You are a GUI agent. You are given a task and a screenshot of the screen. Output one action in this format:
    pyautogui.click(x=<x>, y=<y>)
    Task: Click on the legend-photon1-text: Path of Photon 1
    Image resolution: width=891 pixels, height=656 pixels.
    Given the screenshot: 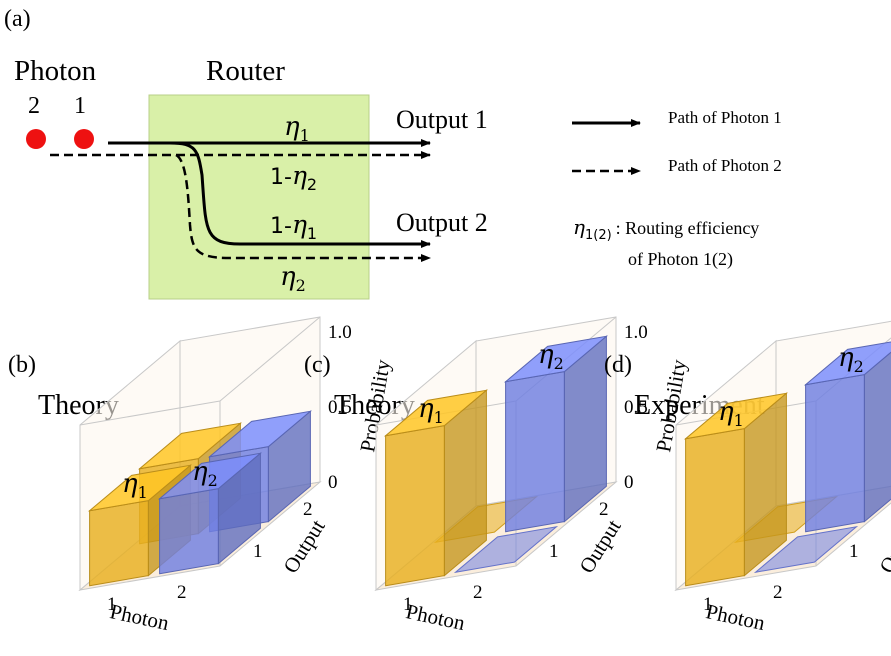 What is the action you would take?
    pyautogui.click(x=725, y=117)
    